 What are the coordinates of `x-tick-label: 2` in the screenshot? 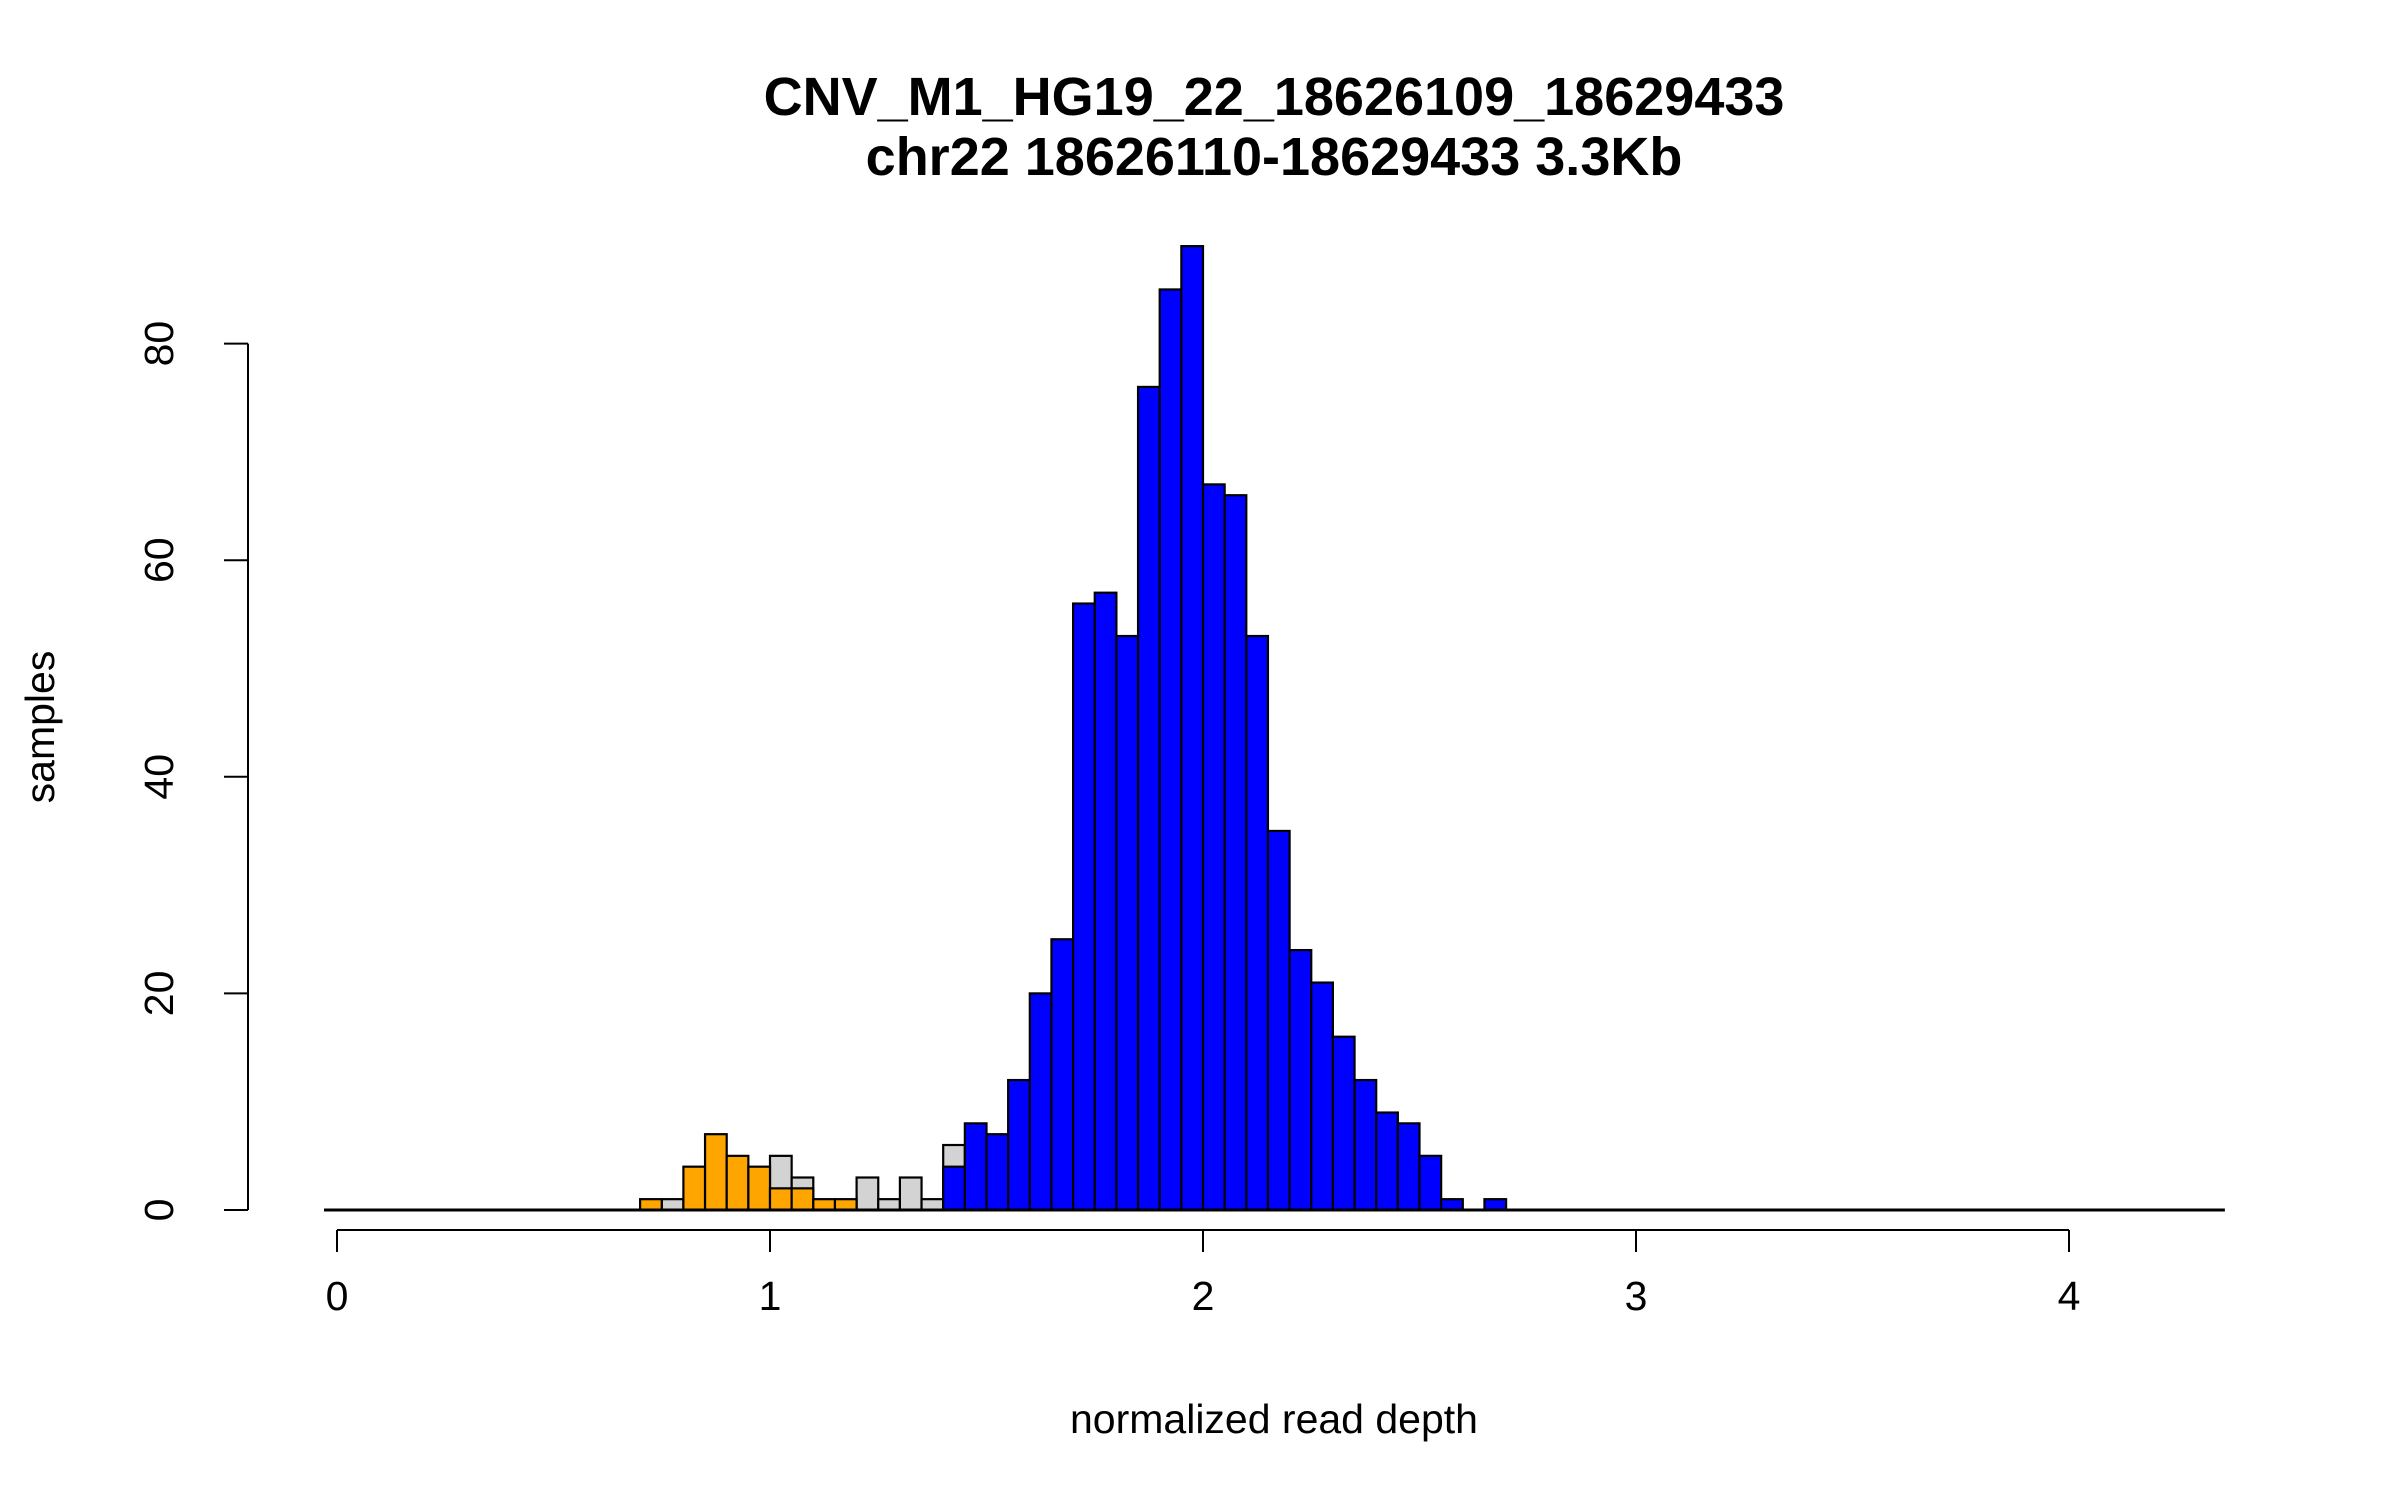 It's located at (1203, 1296).